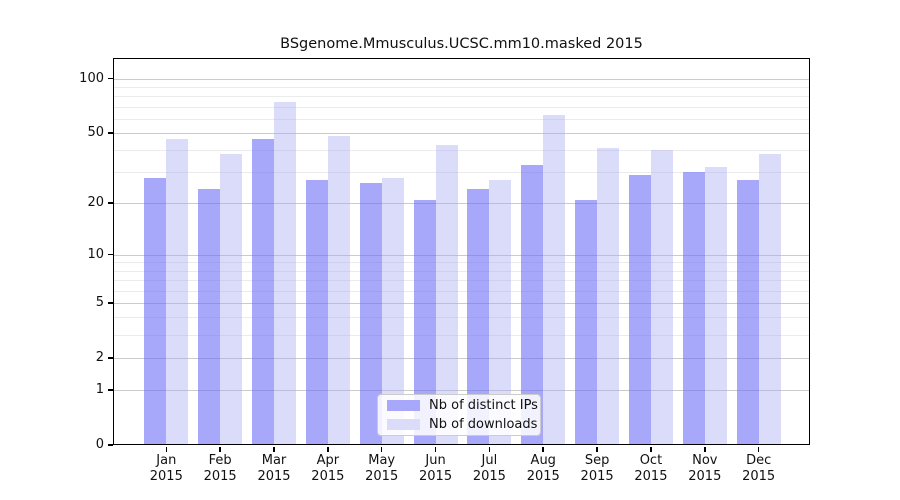 The height and width of the screenshot is (500, 900). I want to click on x-axis-tick-label: Sep 2015, so click(597, 468).